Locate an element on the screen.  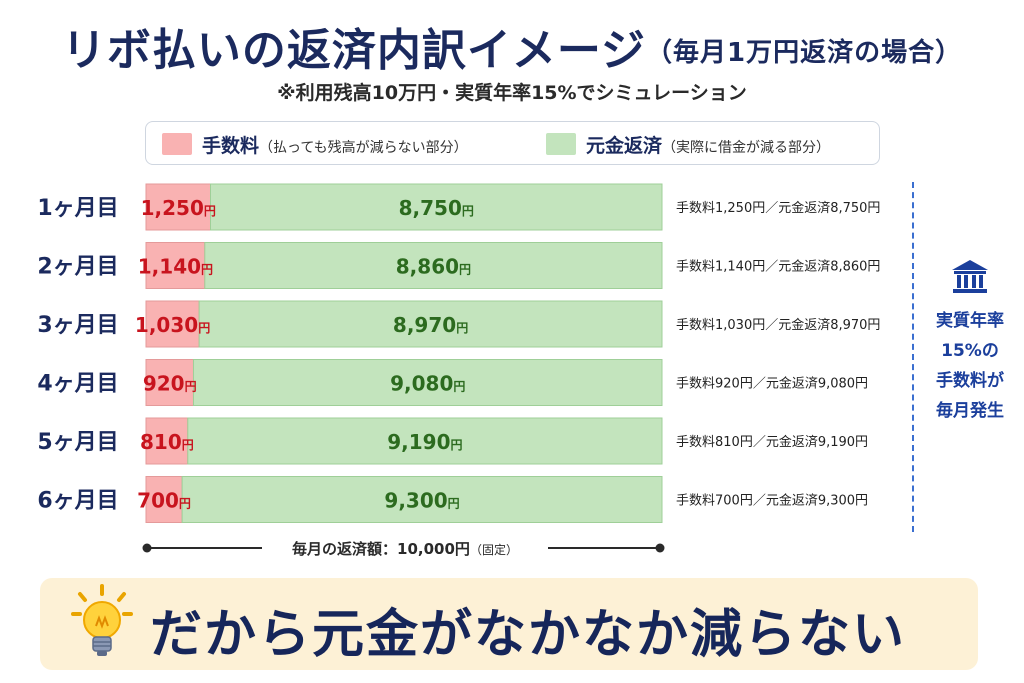
legend-fee-label: 手数料（払っても残高が減らない部分） is located at coordinates (335, 146).